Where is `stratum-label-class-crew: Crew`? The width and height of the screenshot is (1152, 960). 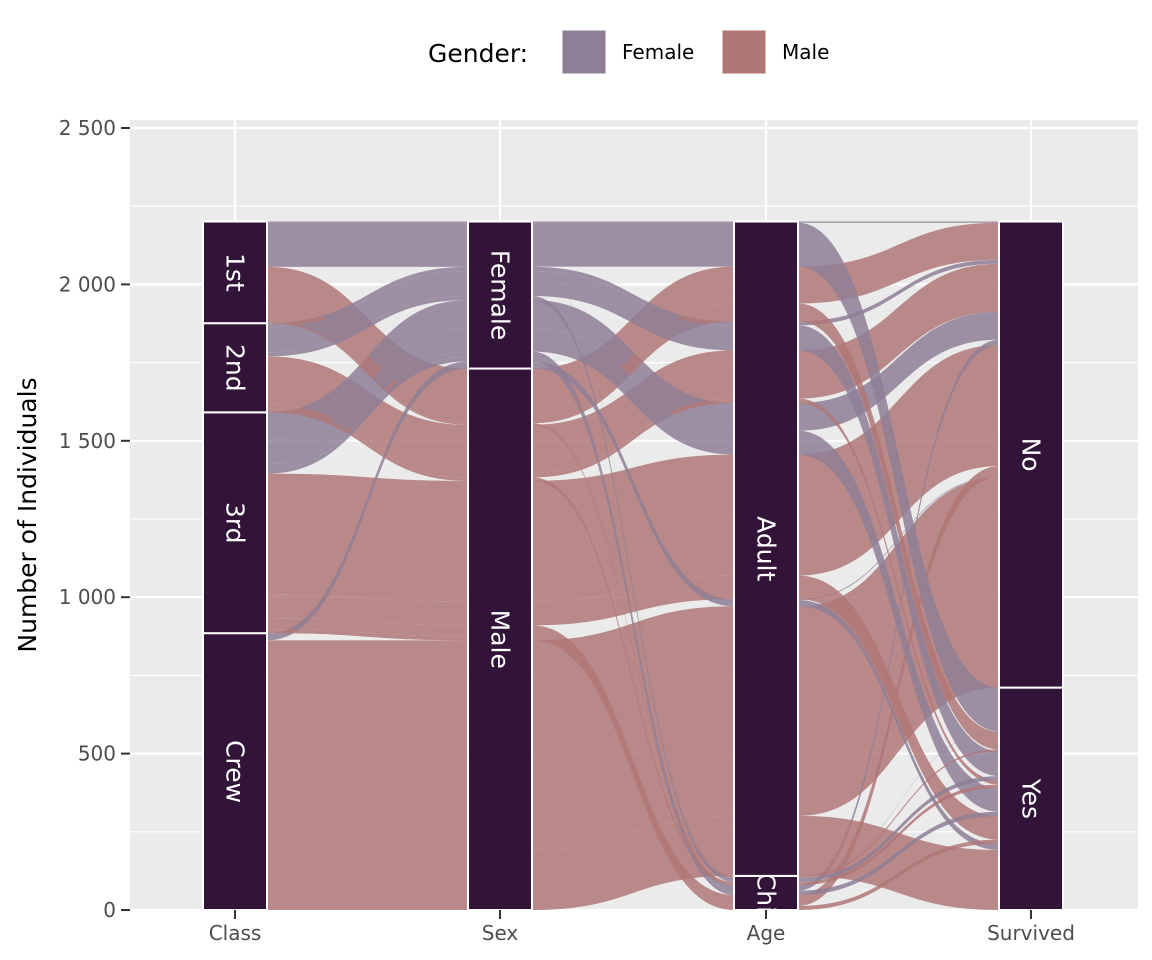
stratum-label-class-crew: Crew is located at coordinates (235, 771).